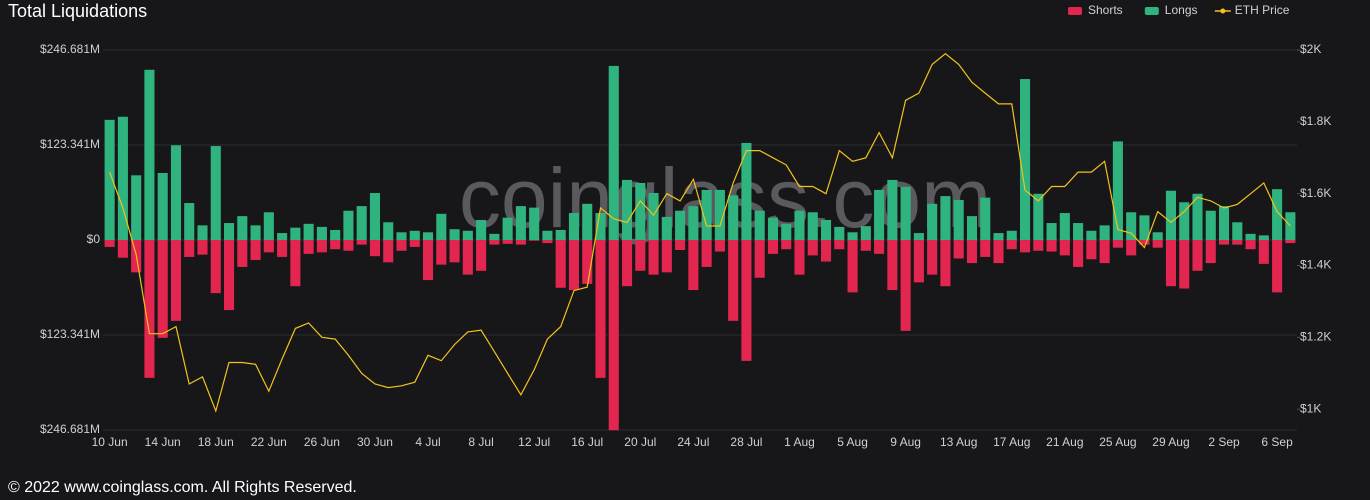 This screenshot has height=500, width=1370. What do you see at coordinates (1310, 408) in the screenshot?
I see `y2-tick-label: $1K` at bounding box center [1310, 408].